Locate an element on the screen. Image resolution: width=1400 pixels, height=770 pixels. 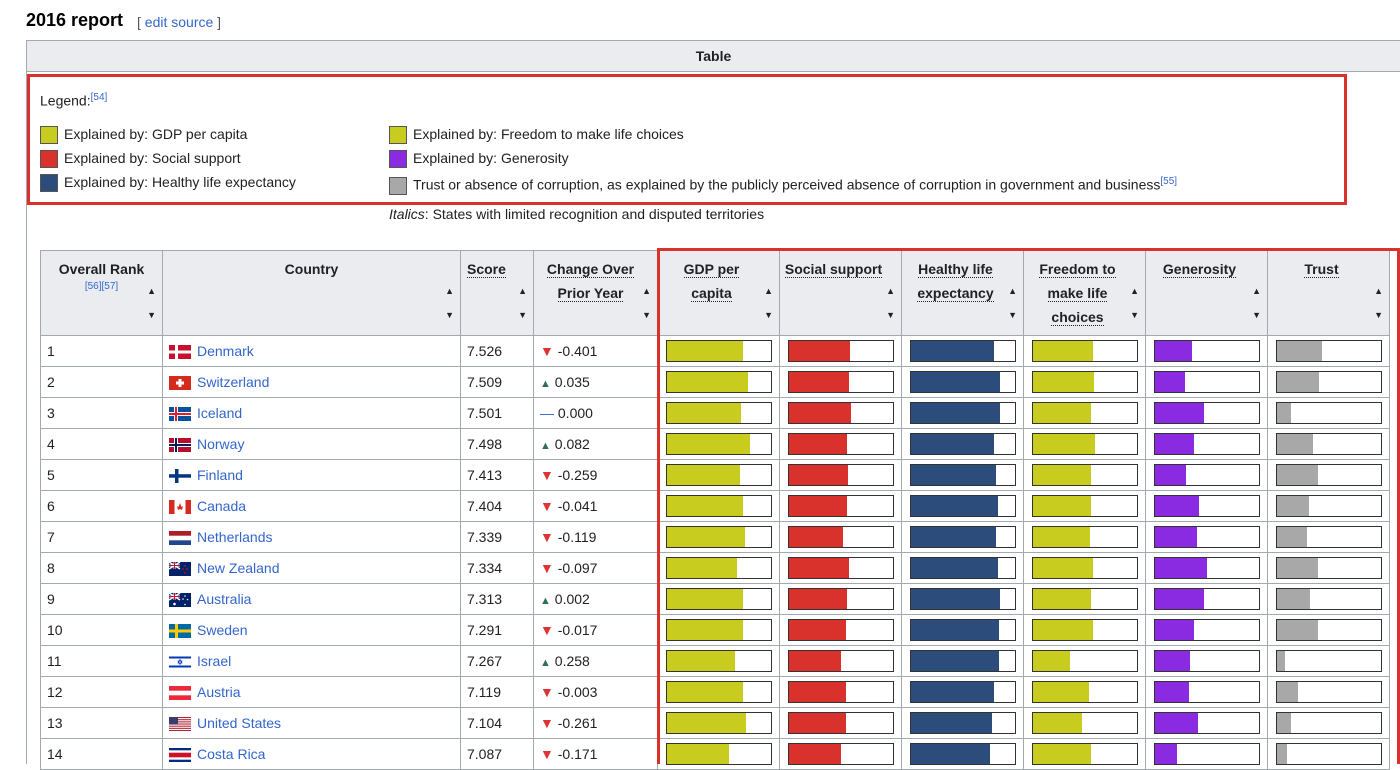
table-row: 4 Norway 7.498 ▲ 0.082 is located at coordinates (715, 444).